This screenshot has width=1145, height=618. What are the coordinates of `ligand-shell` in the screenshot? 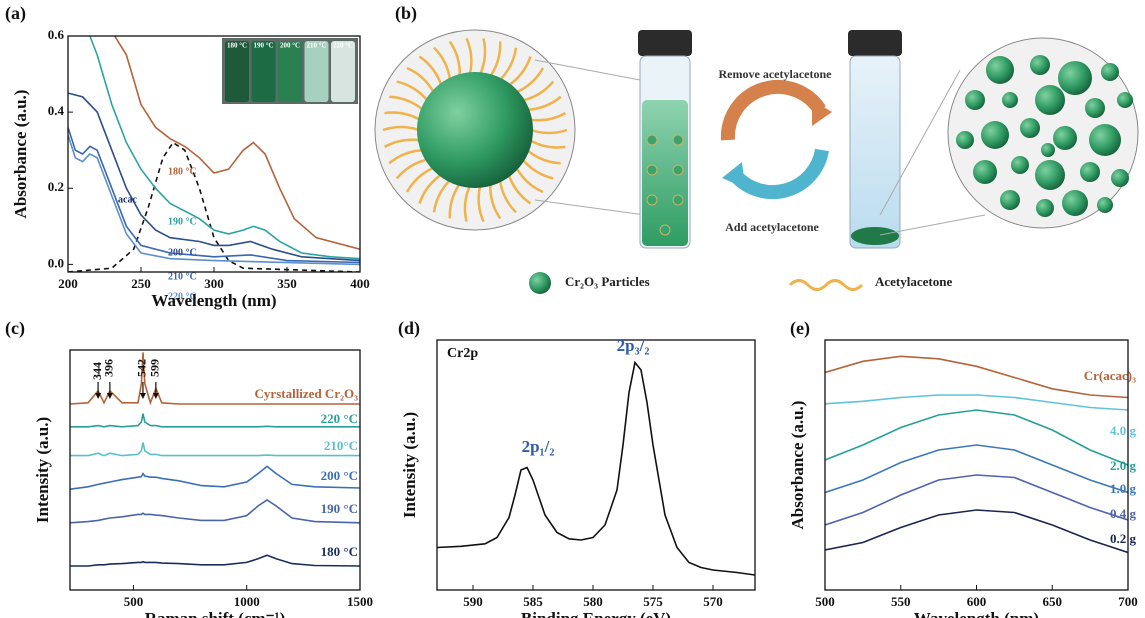 It's located at (475, 130).